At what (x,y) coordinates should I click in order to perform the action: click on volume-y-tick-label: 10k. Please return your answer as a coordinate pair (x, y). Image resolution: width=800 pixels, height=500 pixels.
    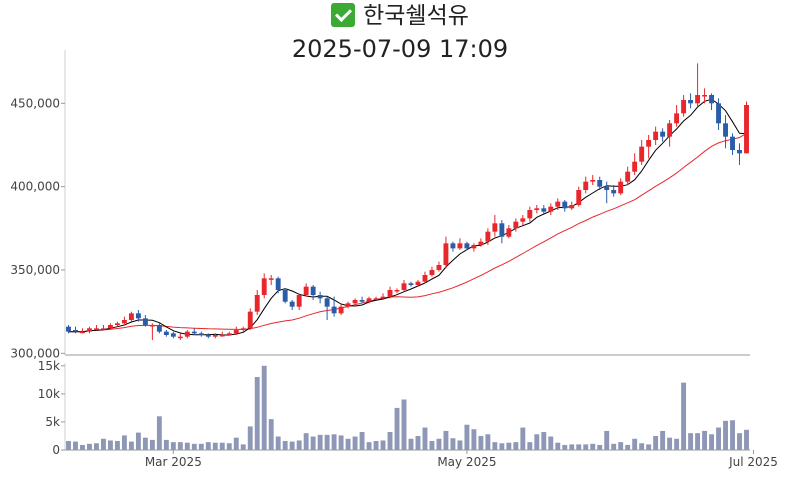
    Looking at the image, I should click on (49, 394).